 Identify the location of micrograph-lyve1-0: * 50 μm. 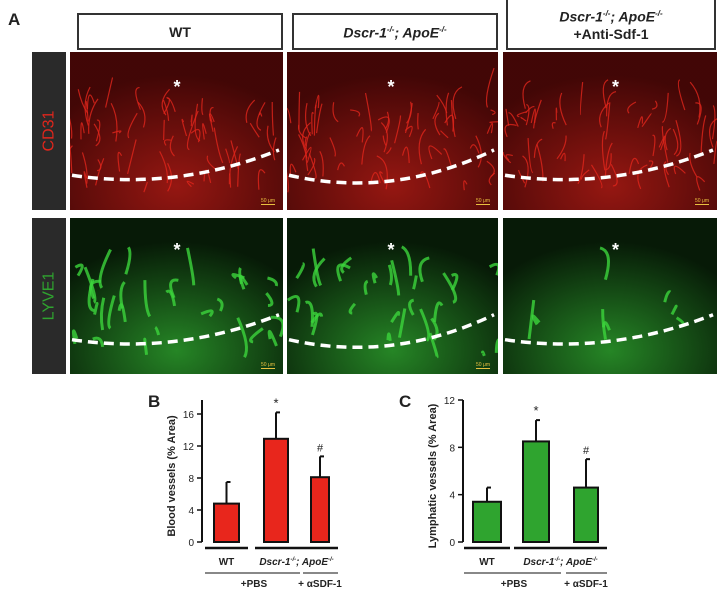
(176, 296).